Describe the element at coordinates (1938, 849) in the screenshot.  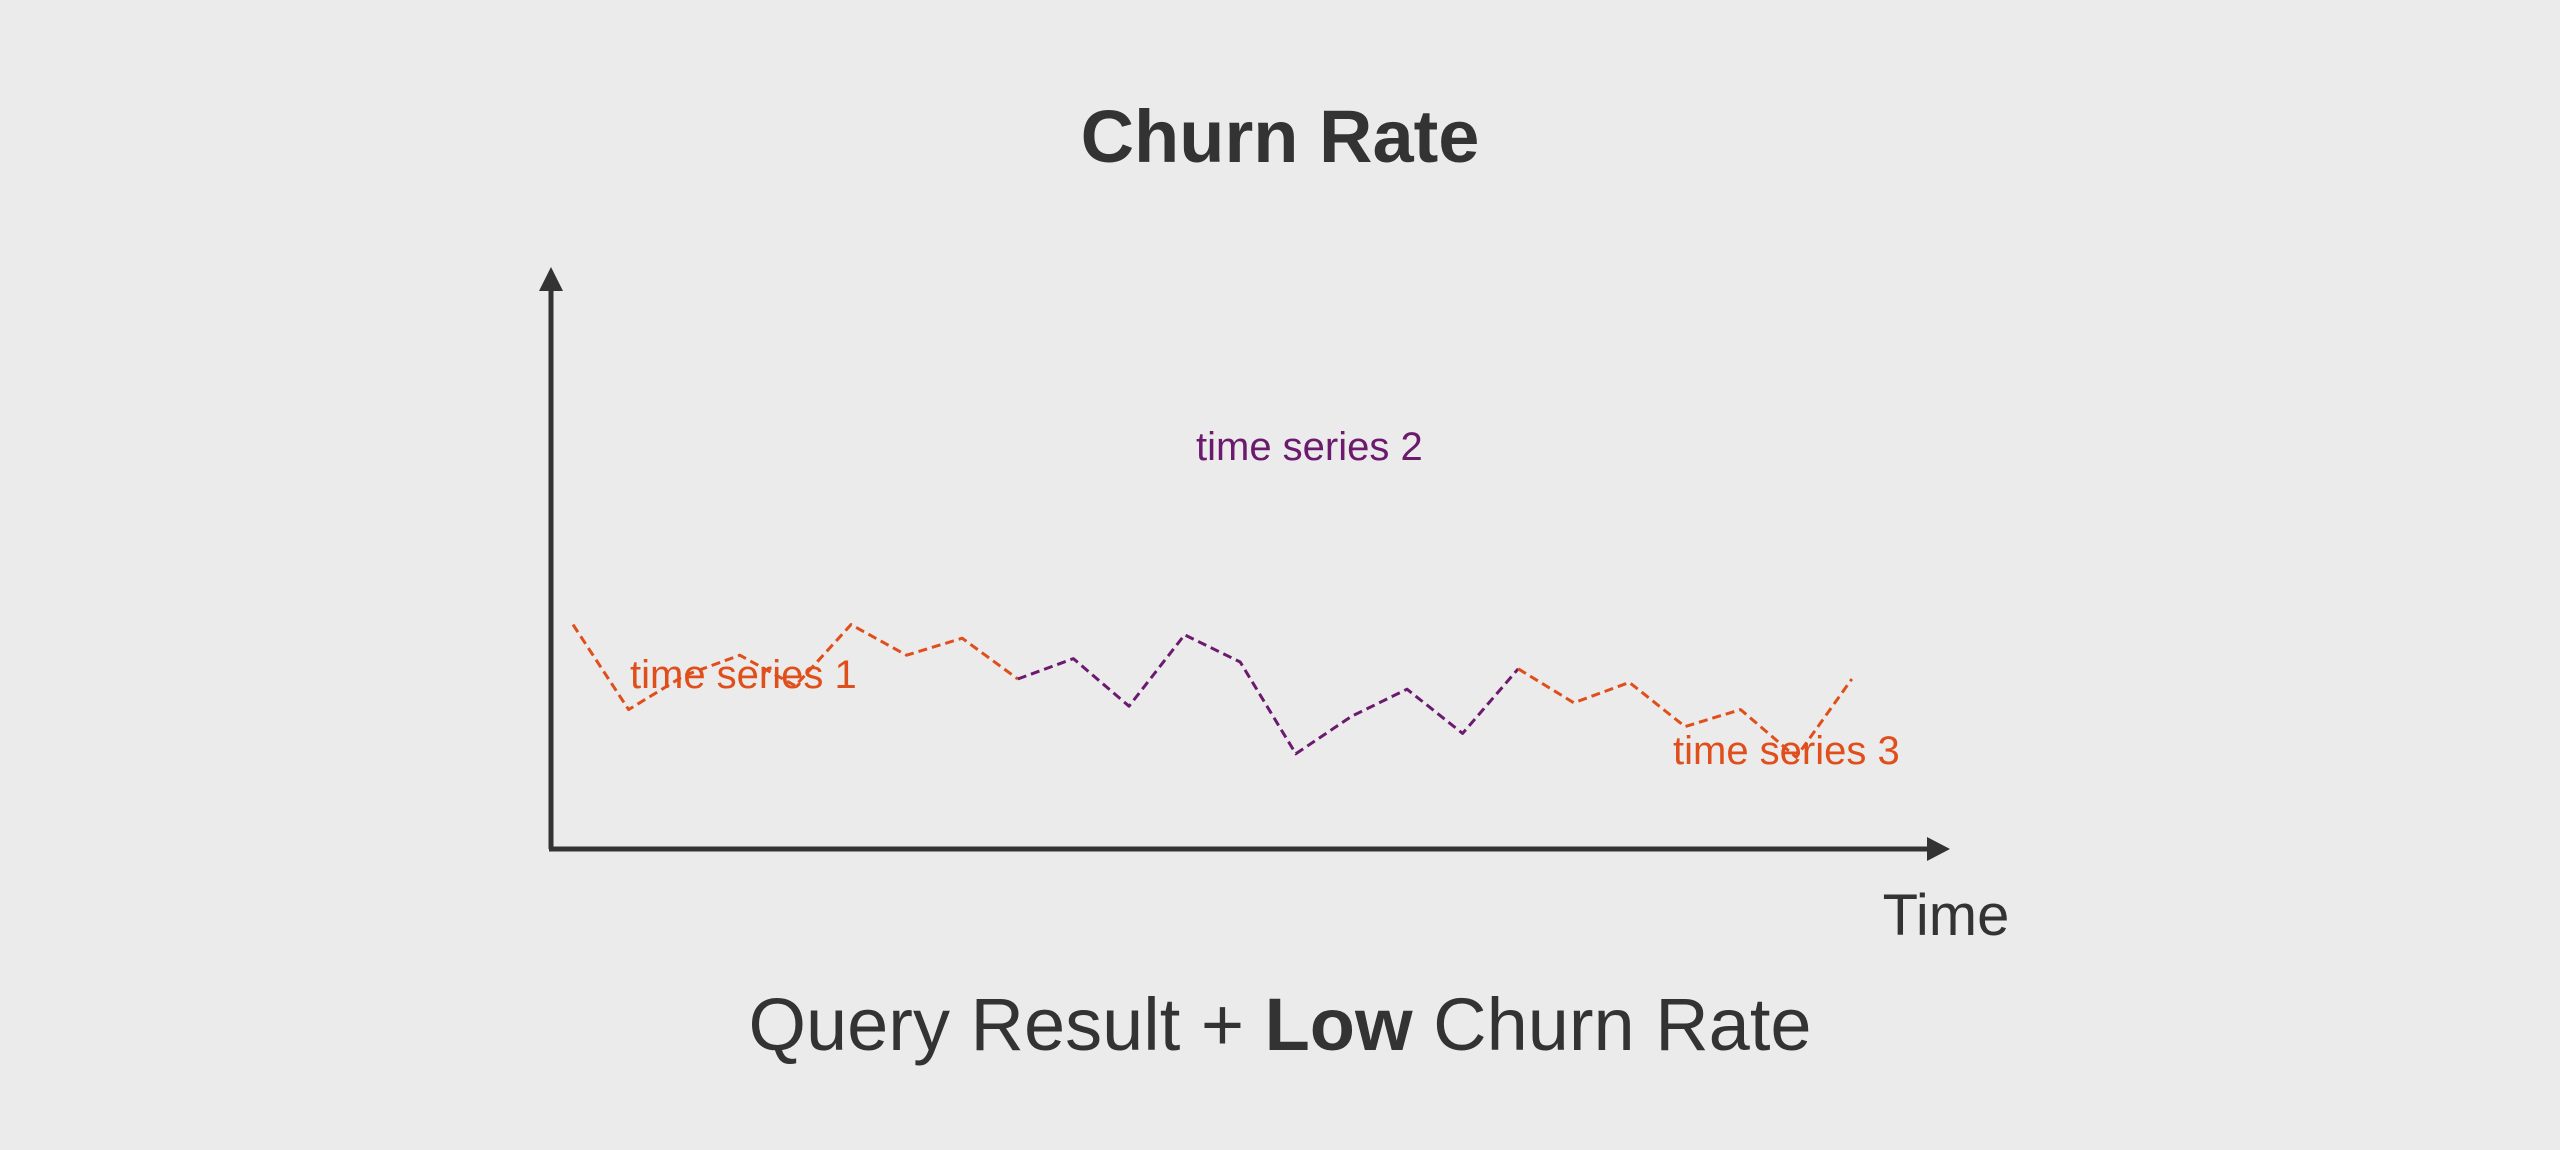
I see `x-axis-arrow` at that location.